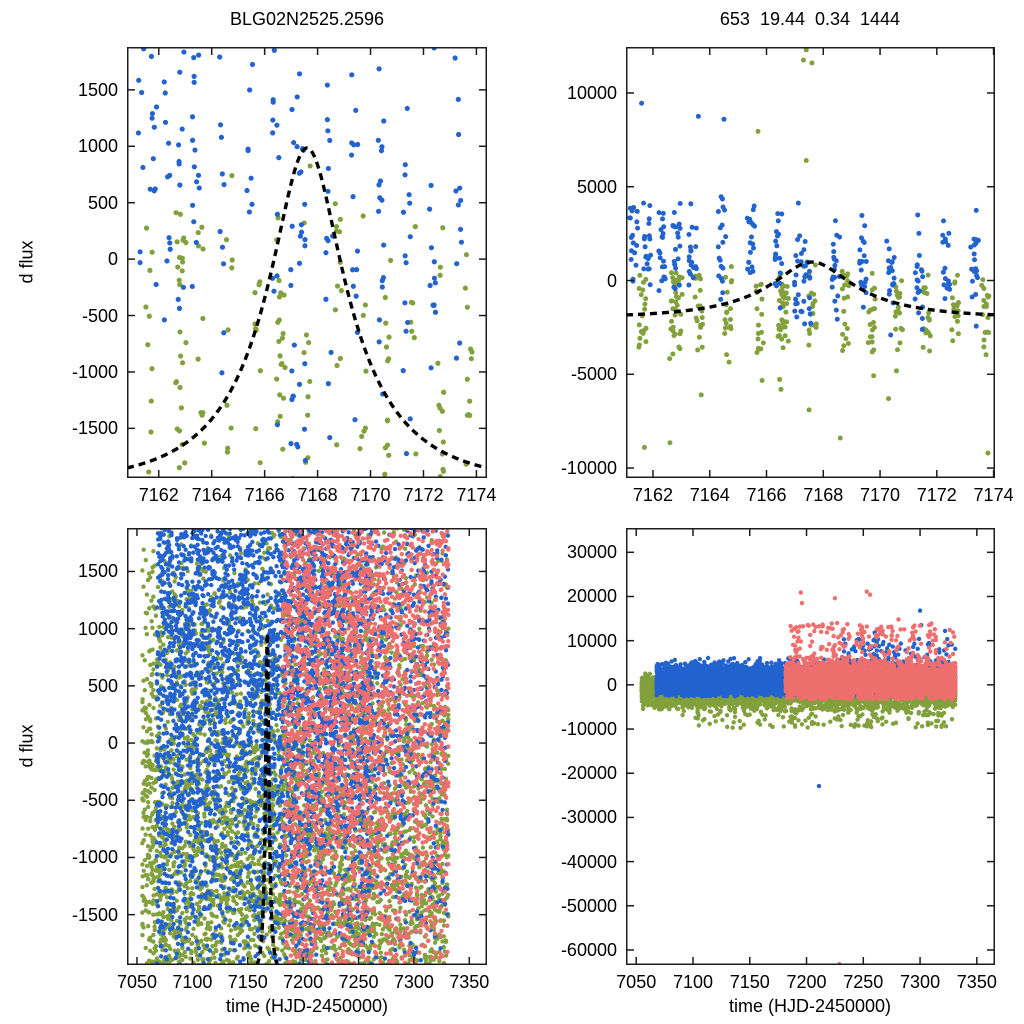  I want to click on panel-title-top-right: 653 19.44 0.34 1444, so click(810, 19).